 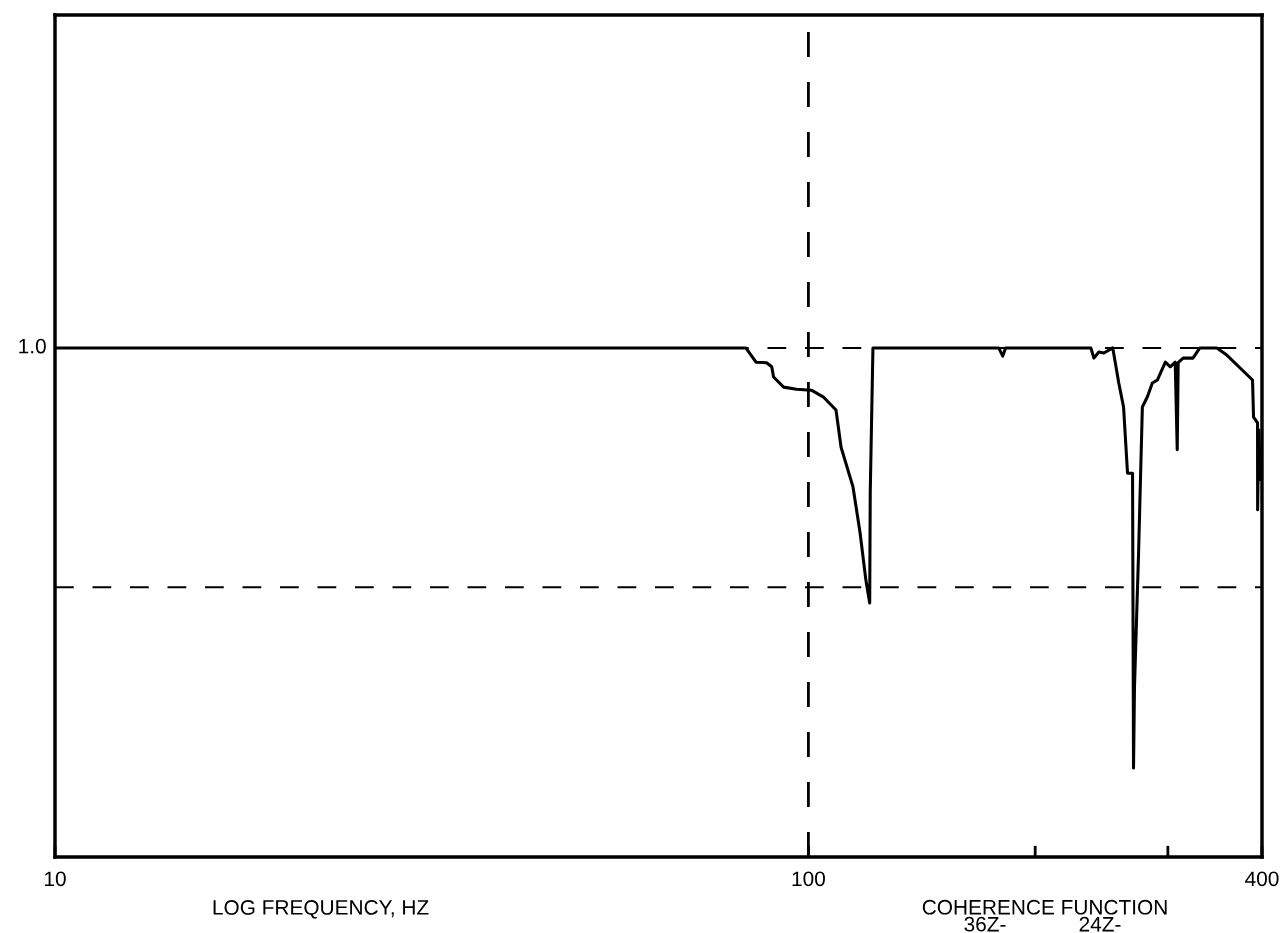 I want to click on text: COHERENCE FUNCTION, so click(x=1044, y=907).